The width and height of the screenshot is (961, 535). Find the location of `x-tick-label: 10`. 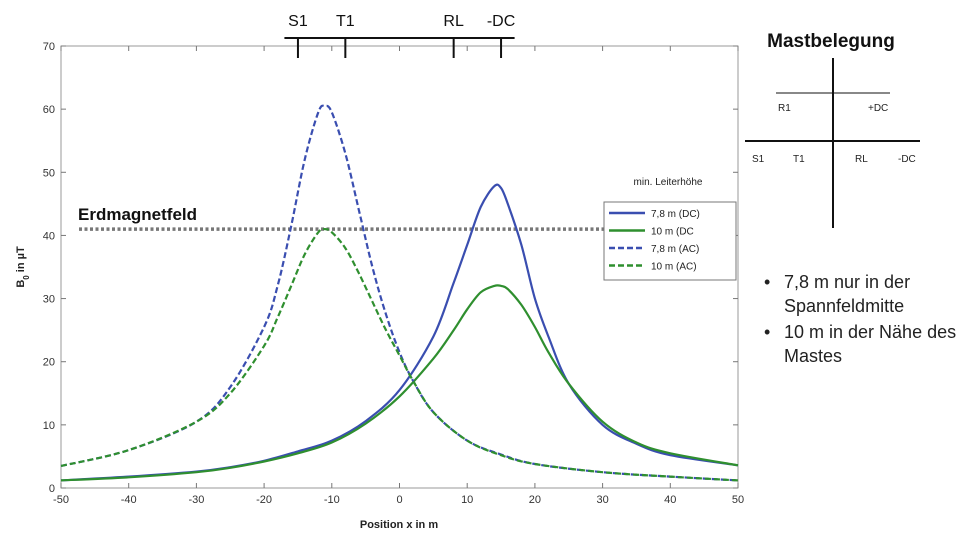

x-tick-label: 10 is located at coordinates (467, 500).